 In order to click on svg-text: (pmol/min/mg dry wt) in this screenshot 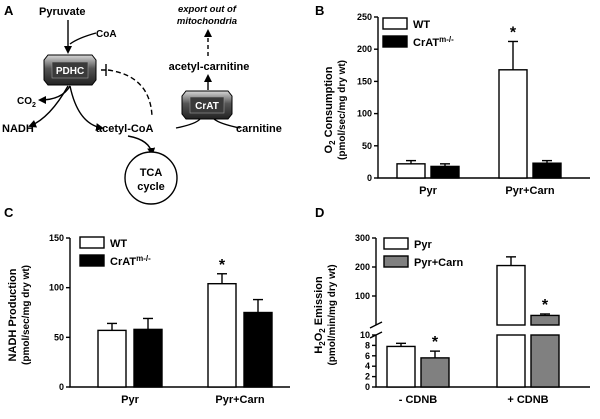, I will do `click(332, 314)`.